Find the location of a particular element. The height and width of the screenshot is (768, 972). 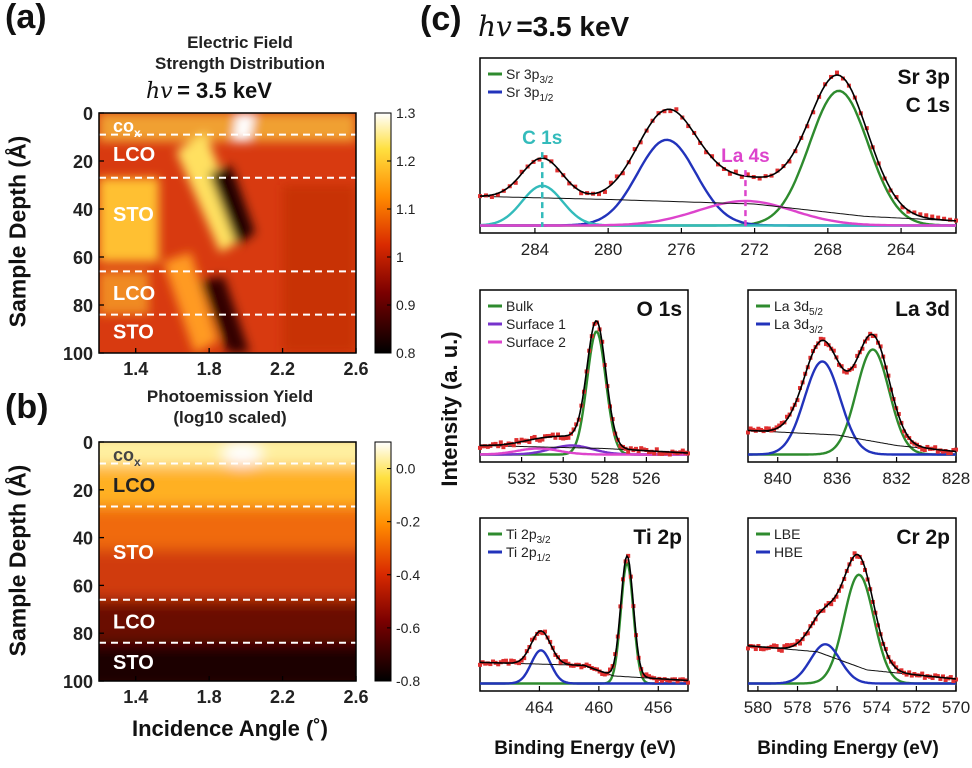

spectrum-label: Ti 2p is located at coordinates (657, 537).